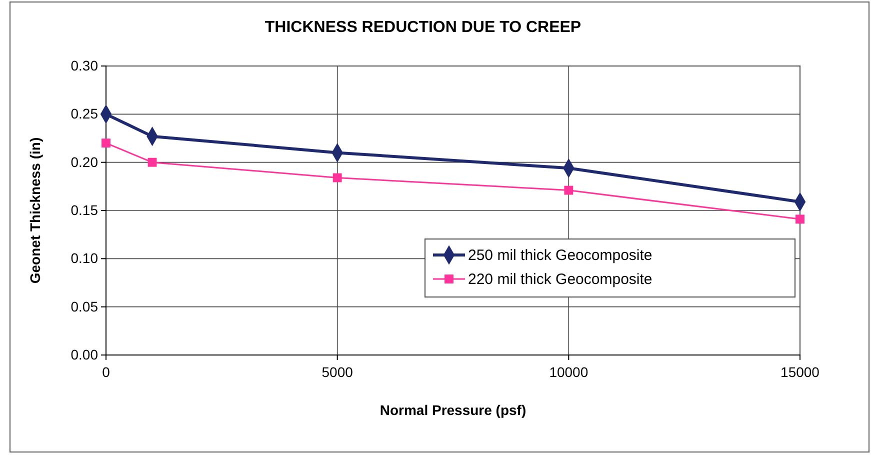  Describe the element at coordinates (568, 372) in the screenshot. I see `x-tick-label: 10000` at that location.